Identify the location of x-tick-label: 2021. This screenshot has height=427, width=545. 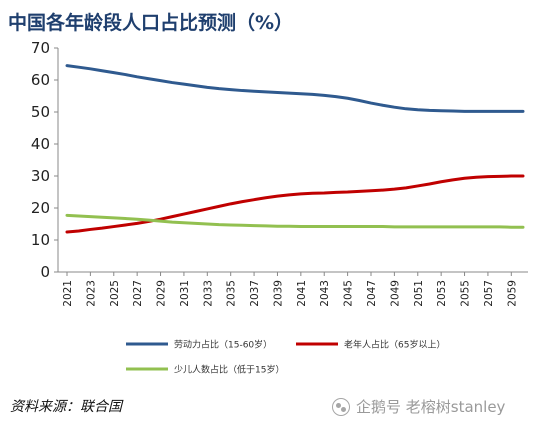
(68, 293).